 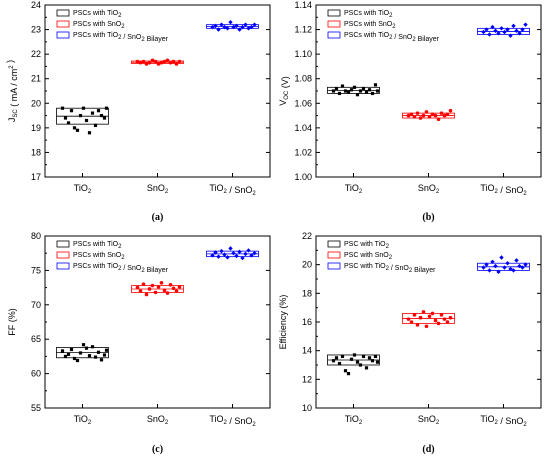 What do you see at coordinates (36, 152) in the screenshot?
I see `y-tick-label: 18` at bounding box center [36, 152].